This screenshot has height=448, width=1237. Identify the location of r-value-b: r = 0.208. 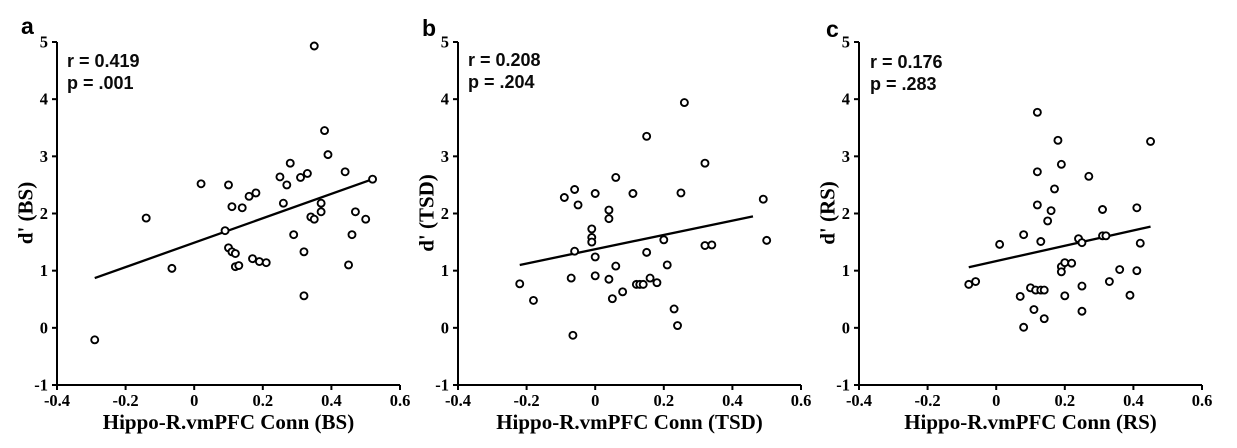
(504, 60).